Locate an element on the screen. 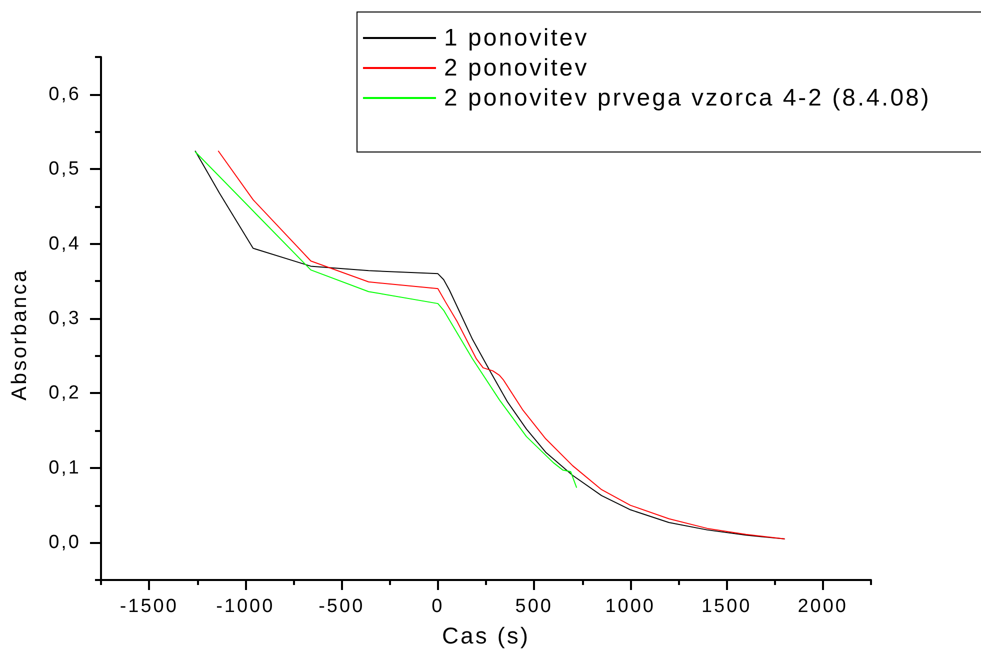 The width and height of the screenshot is (981, 657). x-tick-label: -1000 is located at coordinates (245, 606).